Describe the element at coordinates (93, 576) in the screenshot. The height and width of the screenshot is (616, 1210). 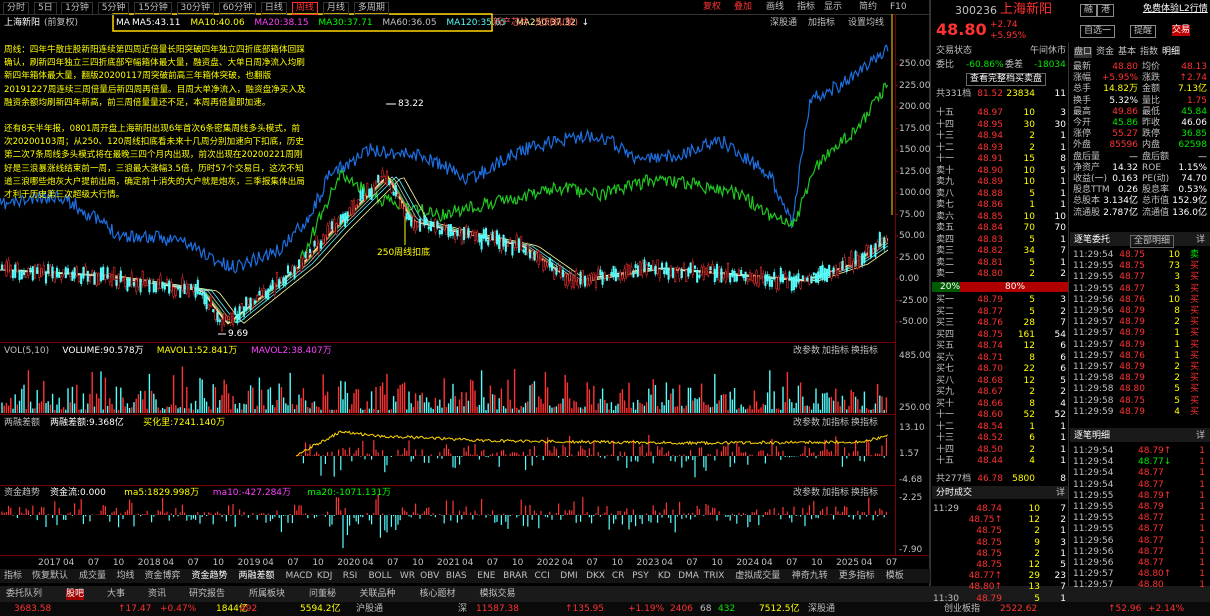
I see `indicator-tab: 成交量` at that location.